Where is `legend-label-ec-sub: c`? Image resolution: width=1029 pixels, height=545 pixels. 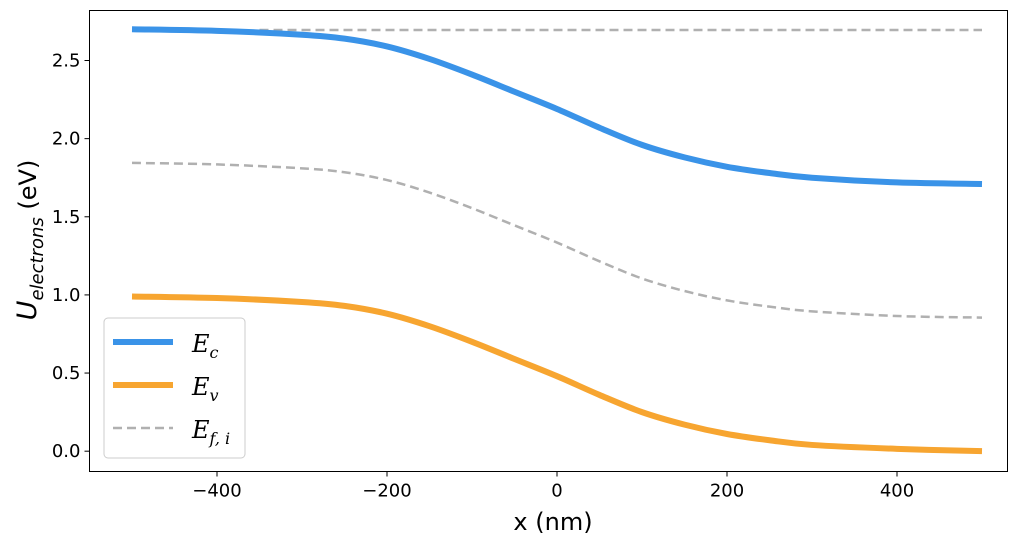 legend-label-ec-sub: c is located at coordinates (214, 352).